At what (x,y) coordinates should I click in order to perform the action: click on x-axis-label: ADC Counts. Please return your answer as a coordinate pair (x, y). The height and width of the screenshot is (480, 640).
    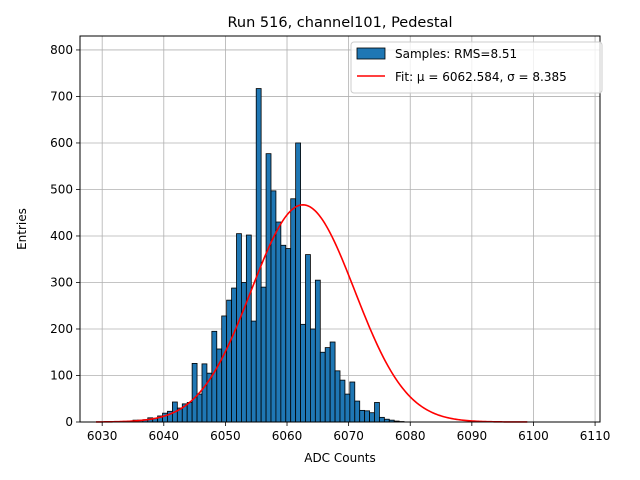
    Looking at the image, I should click on (340, 458).